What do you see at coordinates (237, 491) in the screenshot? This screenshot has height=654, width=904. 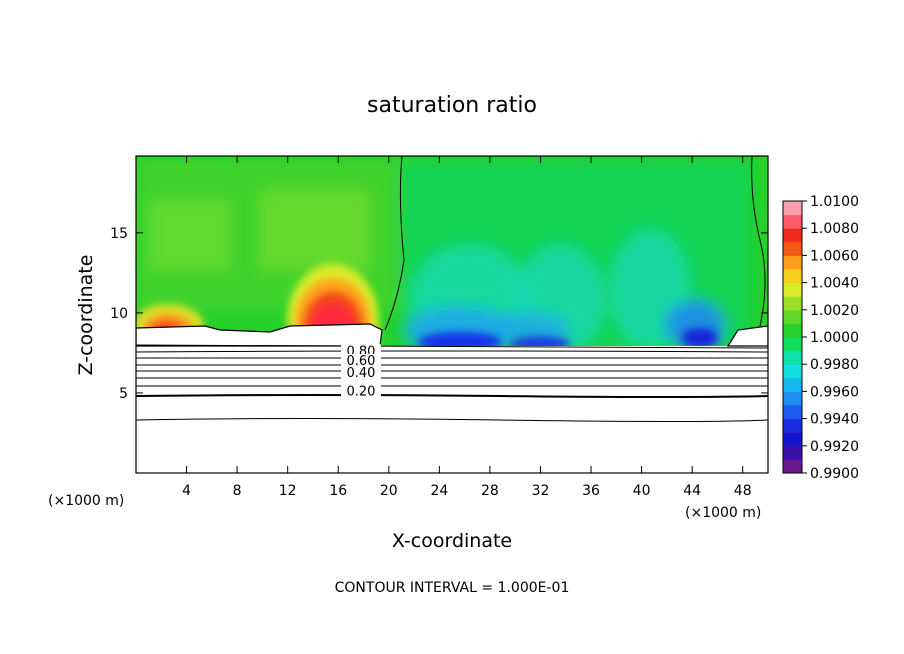 I see `x-tick-label: 8` at bounding box center [237, 491].